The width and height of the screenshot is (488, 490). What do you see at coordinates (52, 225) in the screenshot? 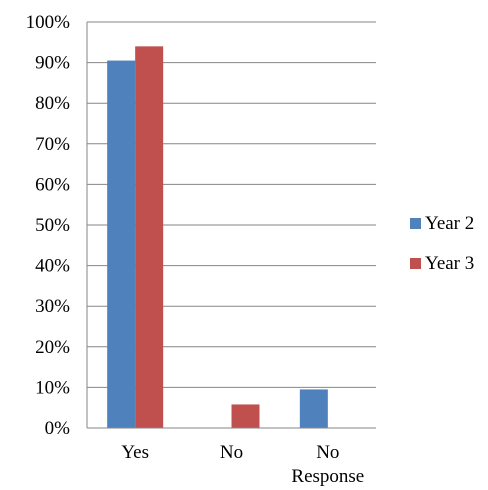
I see `y-tick-label: 50%` at bounding box center [52, 225].